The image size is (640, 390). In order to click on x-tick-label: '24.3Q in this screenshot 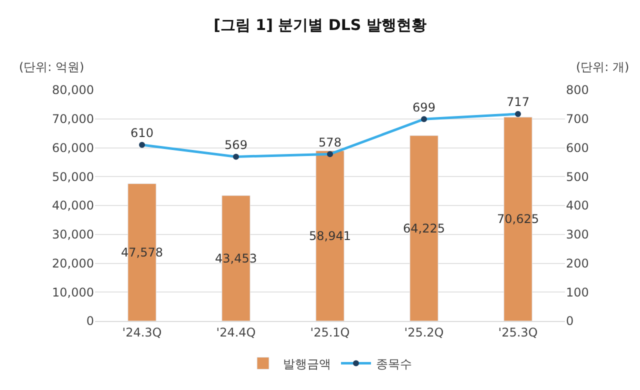, I will do `click(142, 332)`.